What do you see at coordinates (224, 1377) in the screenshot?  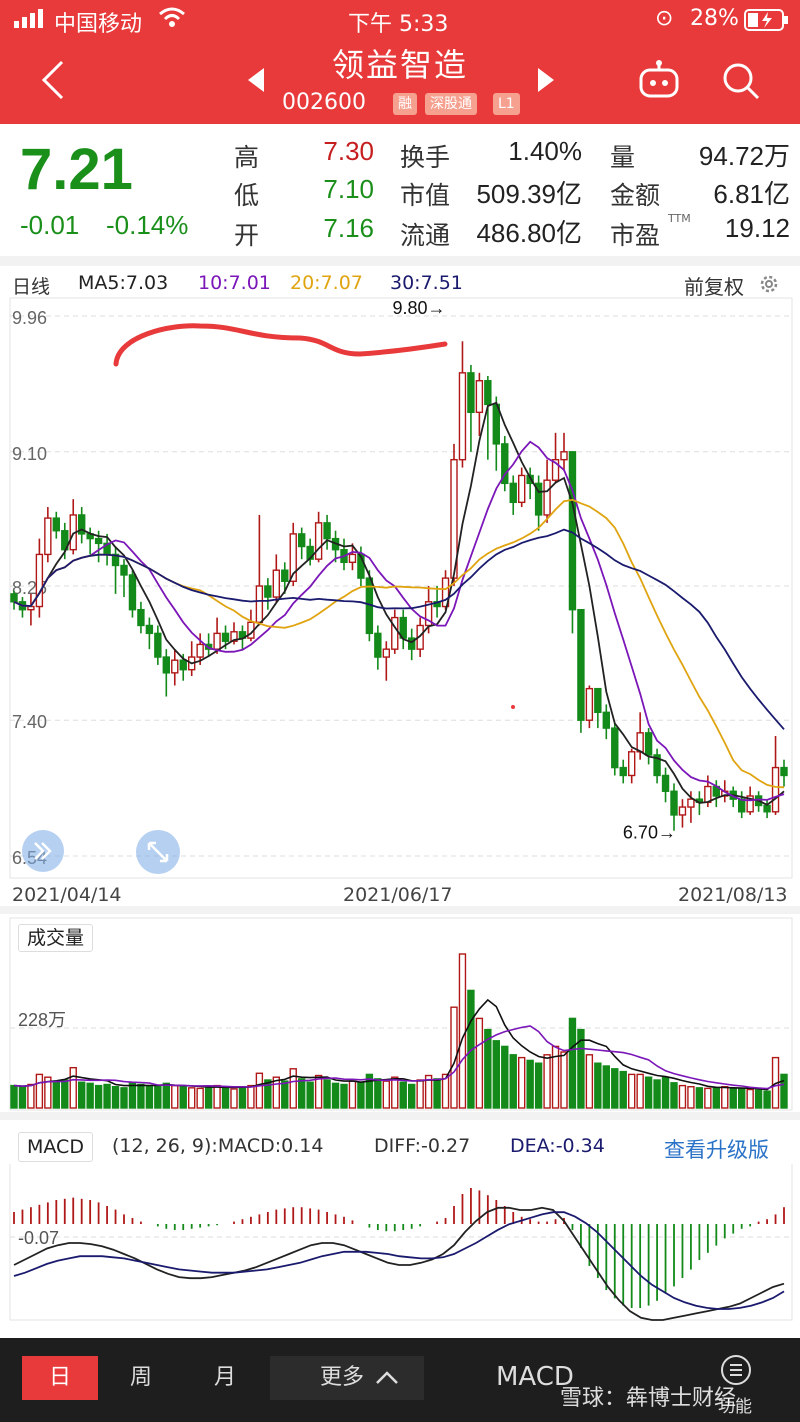 I see `tab-month: 月` at bounding box center [224, 1377].